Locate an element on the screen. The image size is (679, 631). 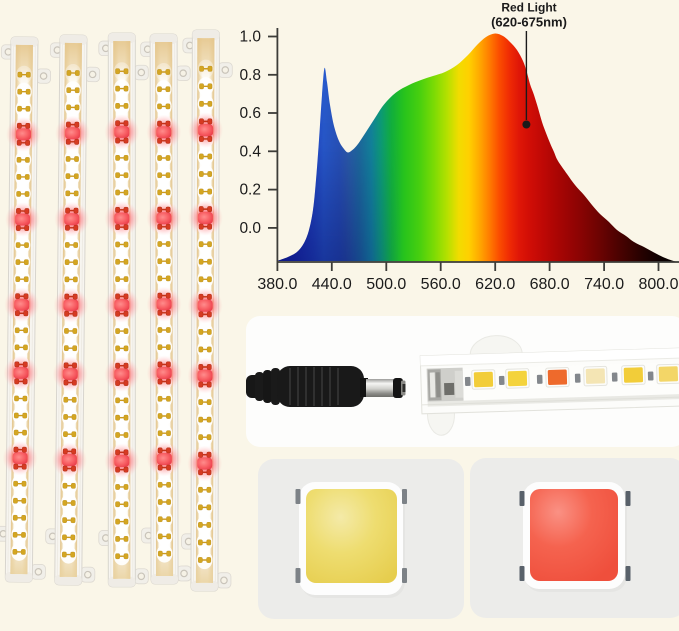
svg-text: 740.0 is located at coordinates (604, 284).